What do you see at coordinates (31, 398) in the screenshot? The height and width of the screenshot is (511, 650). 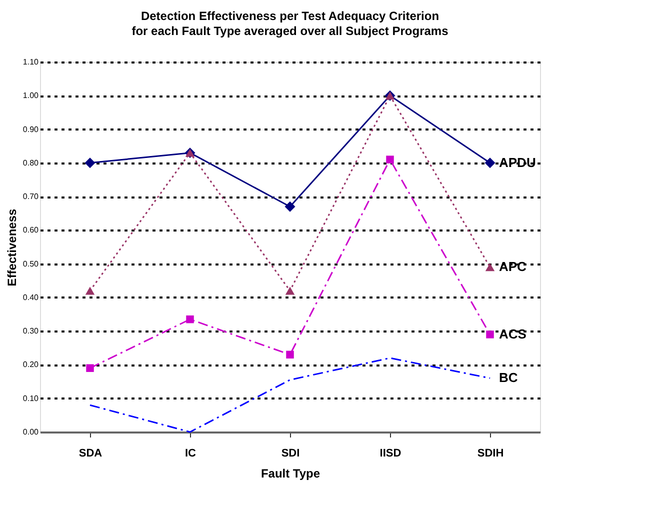 I see `y-tick-label: 0.10` at bounding box center [31, 398].